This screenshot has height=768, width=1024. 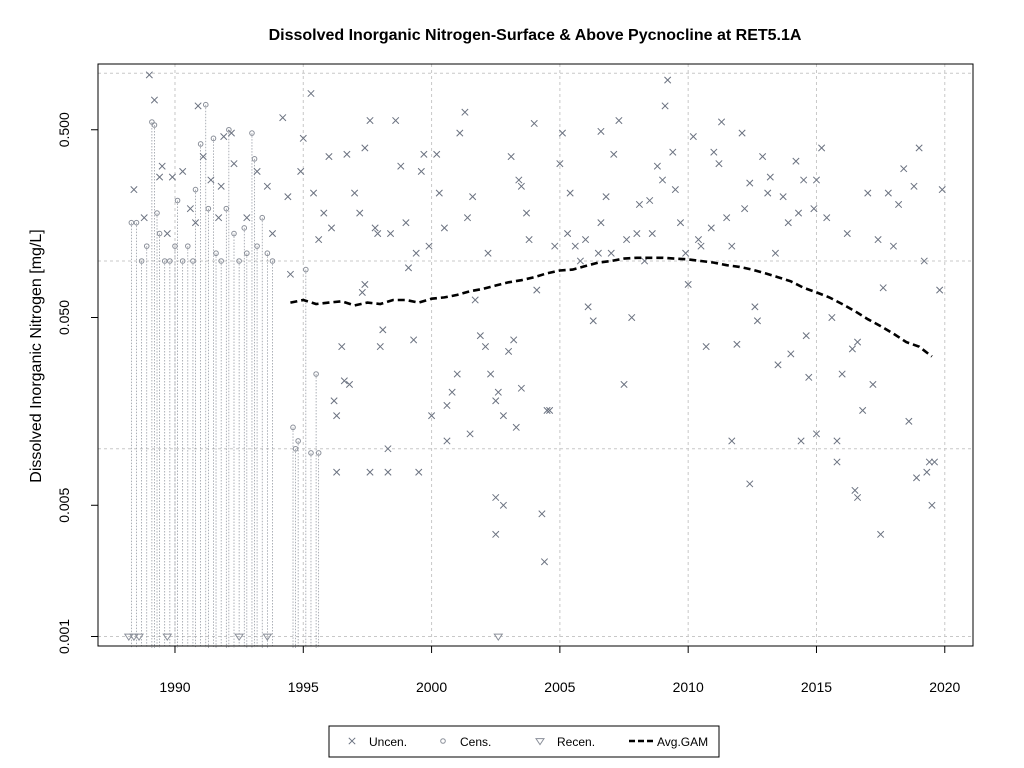 I want to click on y-tick-label: 0.005, so click(x=64, y=505).